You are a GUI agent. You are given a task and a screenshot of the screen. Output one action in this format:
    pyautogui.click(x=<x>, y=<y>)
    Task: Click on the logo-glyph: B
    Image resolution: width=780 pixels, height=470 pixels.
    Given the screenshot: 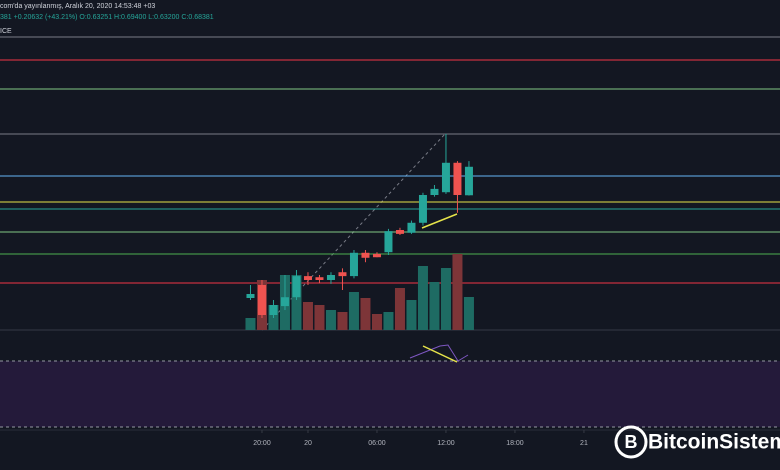 What is the action you would take?
    pyautogui.click(x=631, y=442)
    